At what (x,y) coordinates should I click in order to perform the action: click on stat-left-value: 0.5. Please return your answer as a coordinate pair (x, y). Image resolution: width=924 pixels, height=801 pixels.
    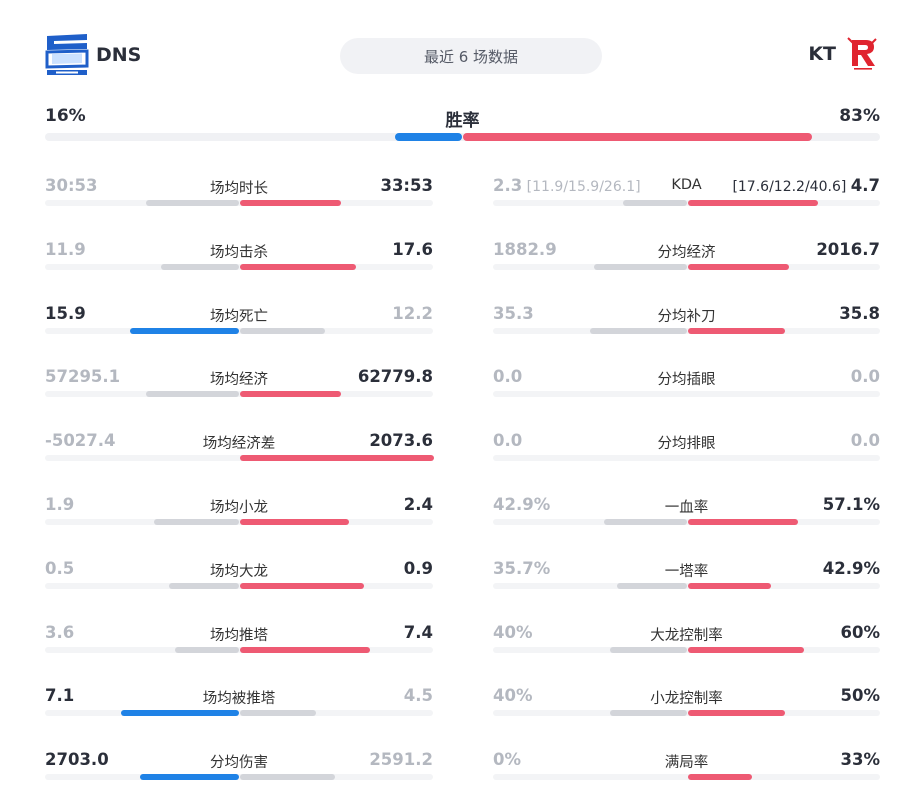
    Looking at the image, I should click on (60, 568).